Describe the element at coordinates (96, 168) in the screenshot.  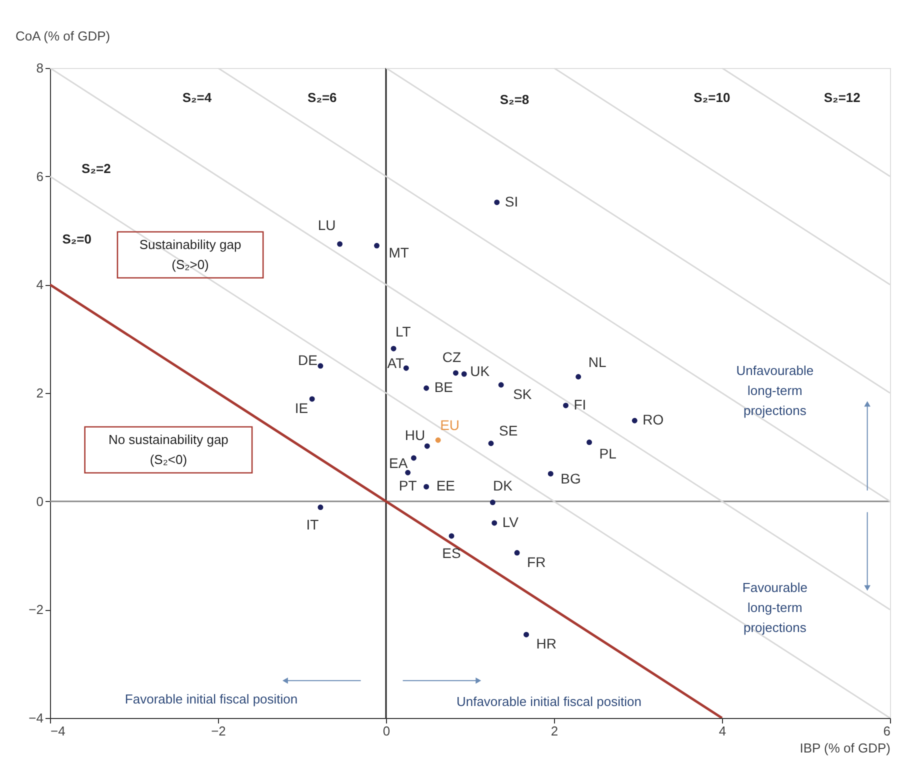
I see `annotation: S₂=2` at that location.